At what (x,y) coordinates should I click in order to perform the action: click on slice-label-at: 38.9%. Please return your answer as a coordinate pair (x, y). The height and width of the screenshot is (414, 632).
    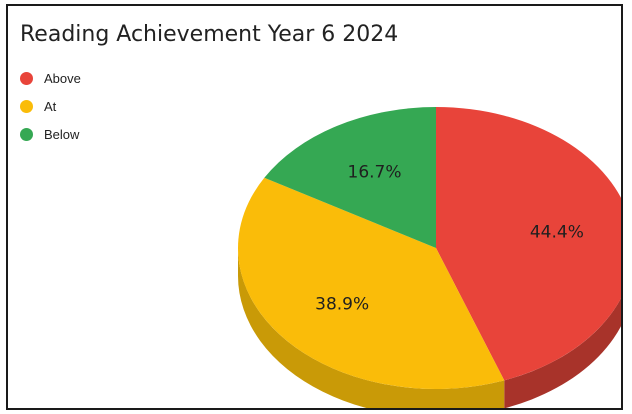
    Looking at the image, I should click on (342, 304).